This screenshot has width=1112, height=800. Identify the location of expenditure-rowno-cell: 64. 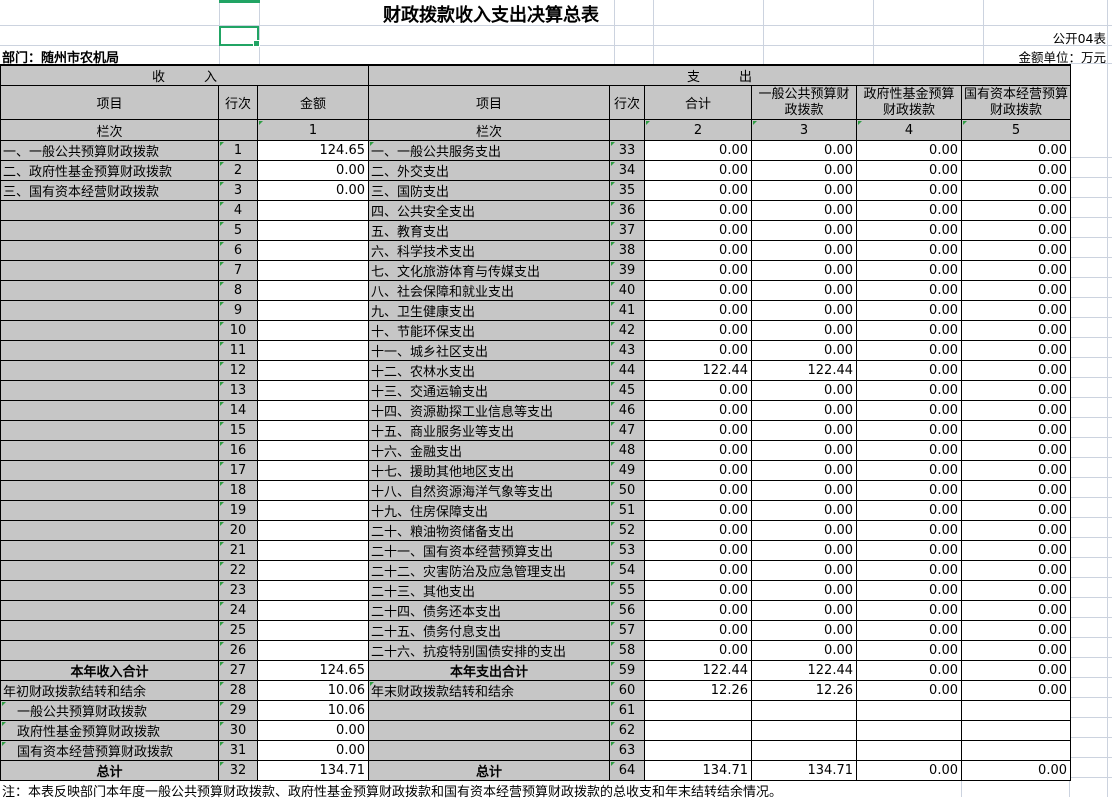
(627, 770).